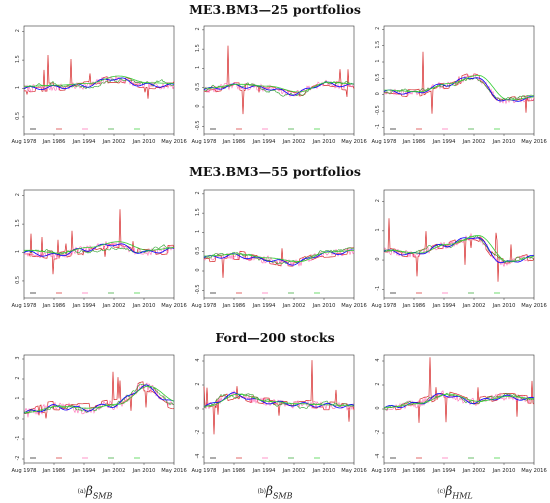  I want to click on y-tick-label: 3, so click(18, 357).